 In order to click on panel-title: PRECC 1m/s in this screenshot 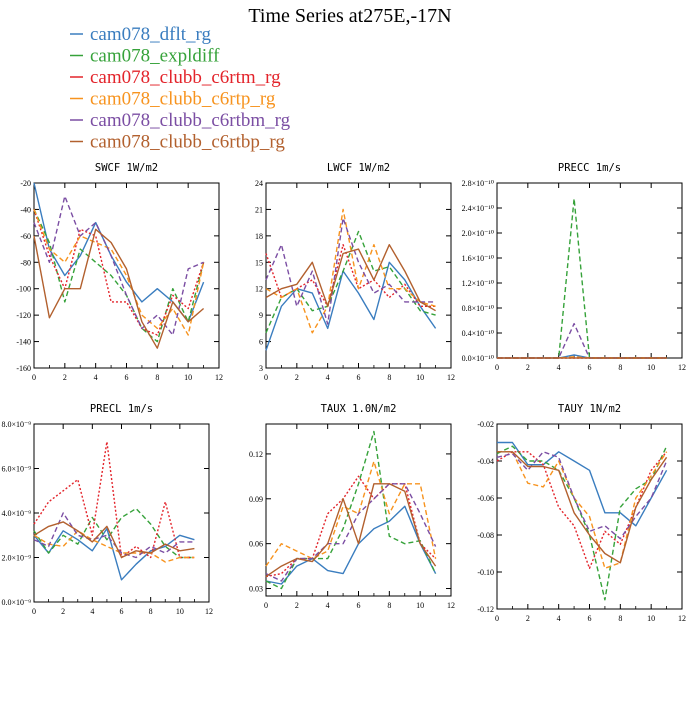, I will do `click(589, 168)`.